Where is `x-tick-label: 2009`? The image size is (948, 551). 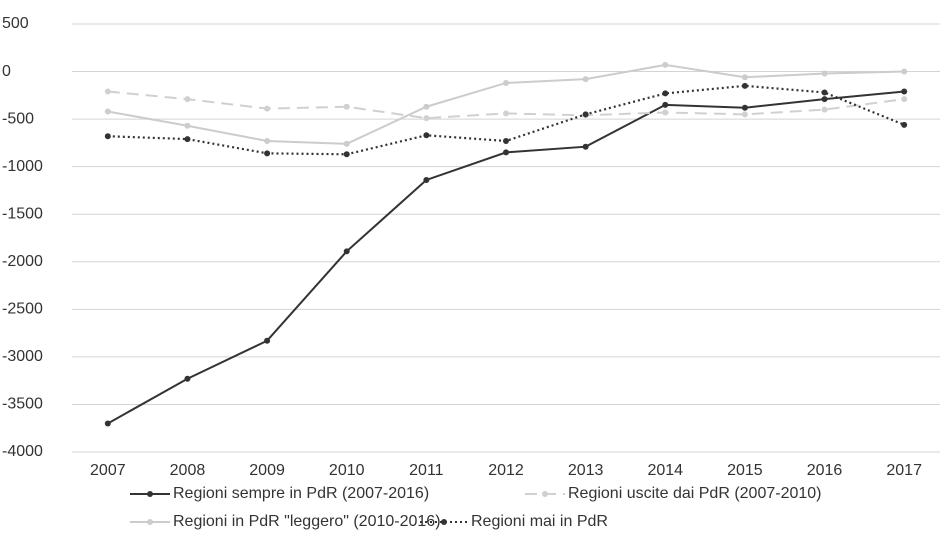
x-tick-label: 2009 is located at coordinates (267, 470).